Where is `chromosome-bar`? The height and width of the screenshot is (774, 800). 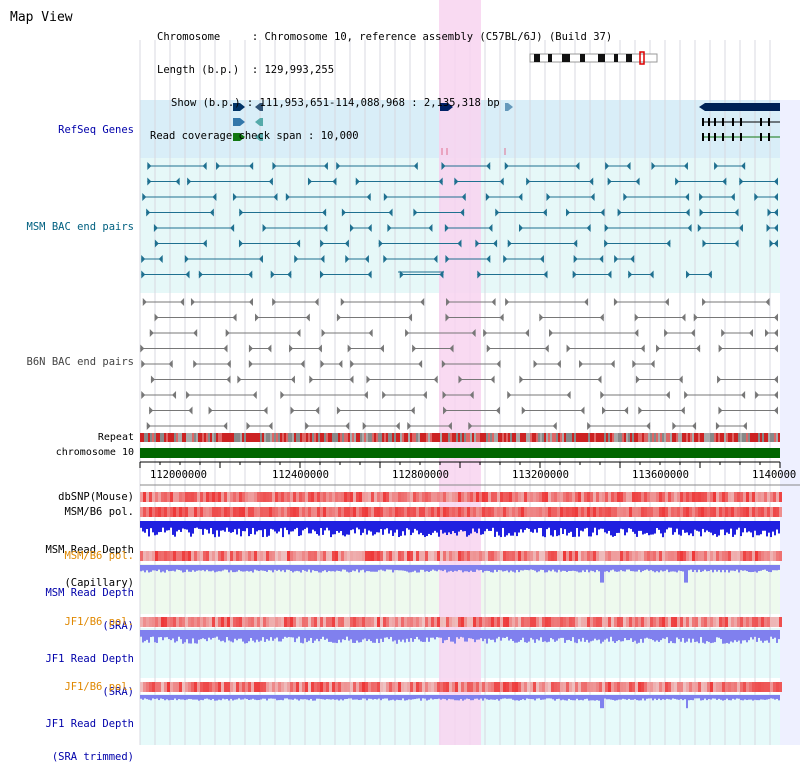
chromosome-bar is located at coordinates (460, 453).